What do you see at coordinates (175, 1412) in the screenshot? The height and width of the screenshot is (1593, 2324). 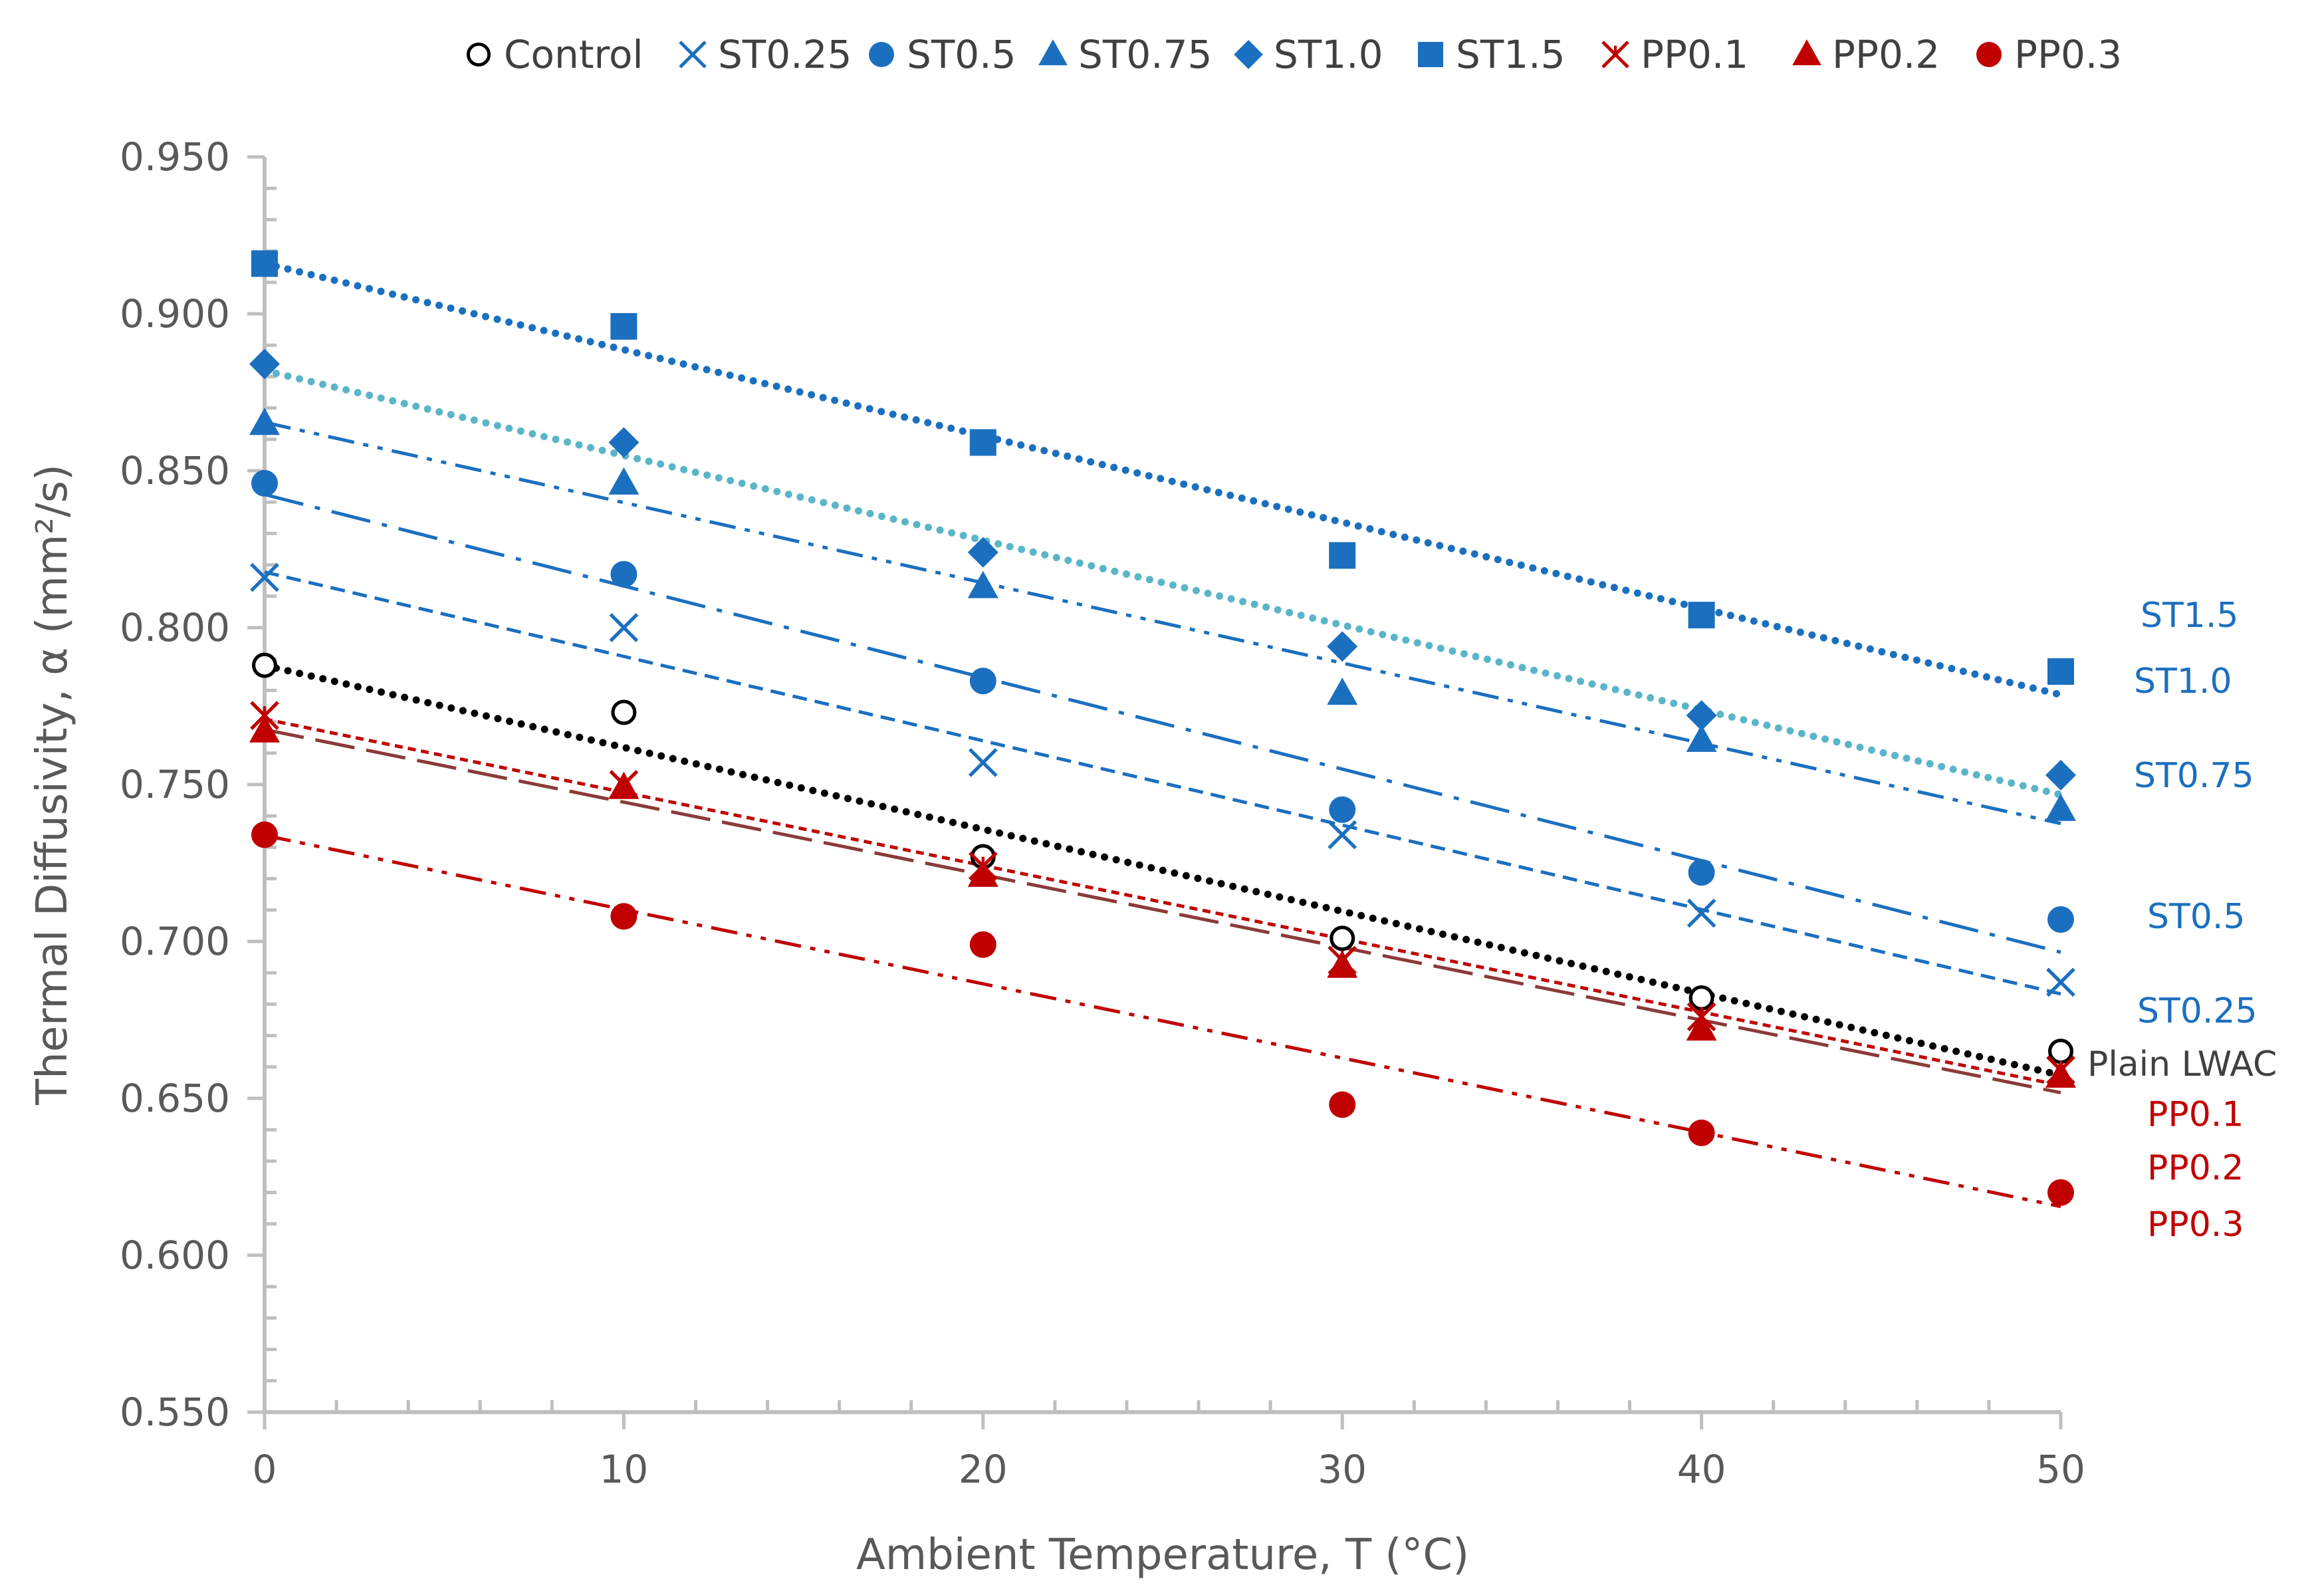 I see `y-tick-label: 0.550` at bounding box center [175, 1412].